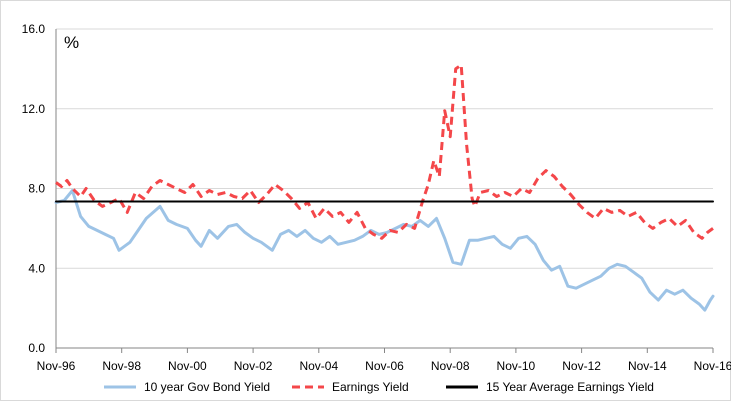 Image resolution: width=731 pixels, height=407 pixels. Describe the element at coordinates (647, 366) in the screenshot. I see `x-tick-label: Nov-14` at that location.